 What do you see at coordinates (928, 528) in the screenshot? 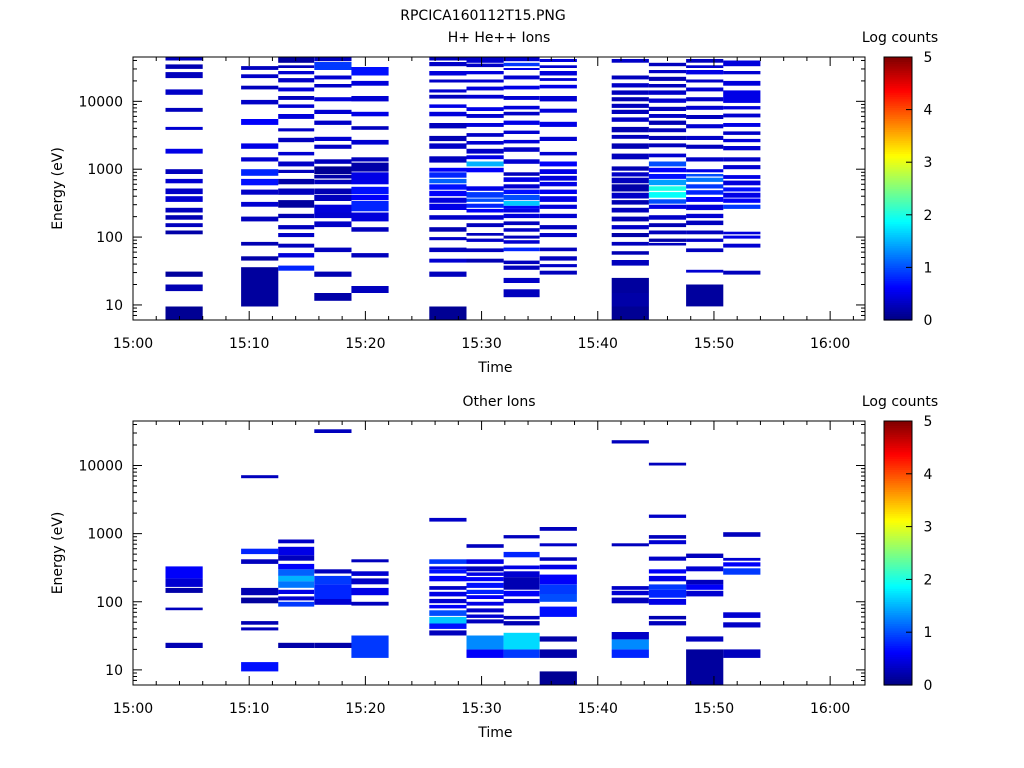
I see `colorbar-tick-label: 3` at bounding box center [928, 528].